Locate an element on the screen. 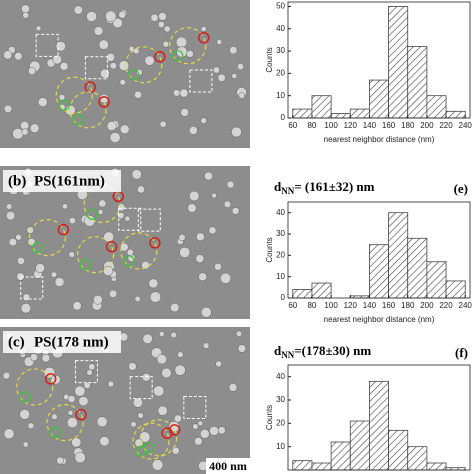 This screenshot has width=474, height=474. y-tick-label: 30 is located at coordinates (280, 399).